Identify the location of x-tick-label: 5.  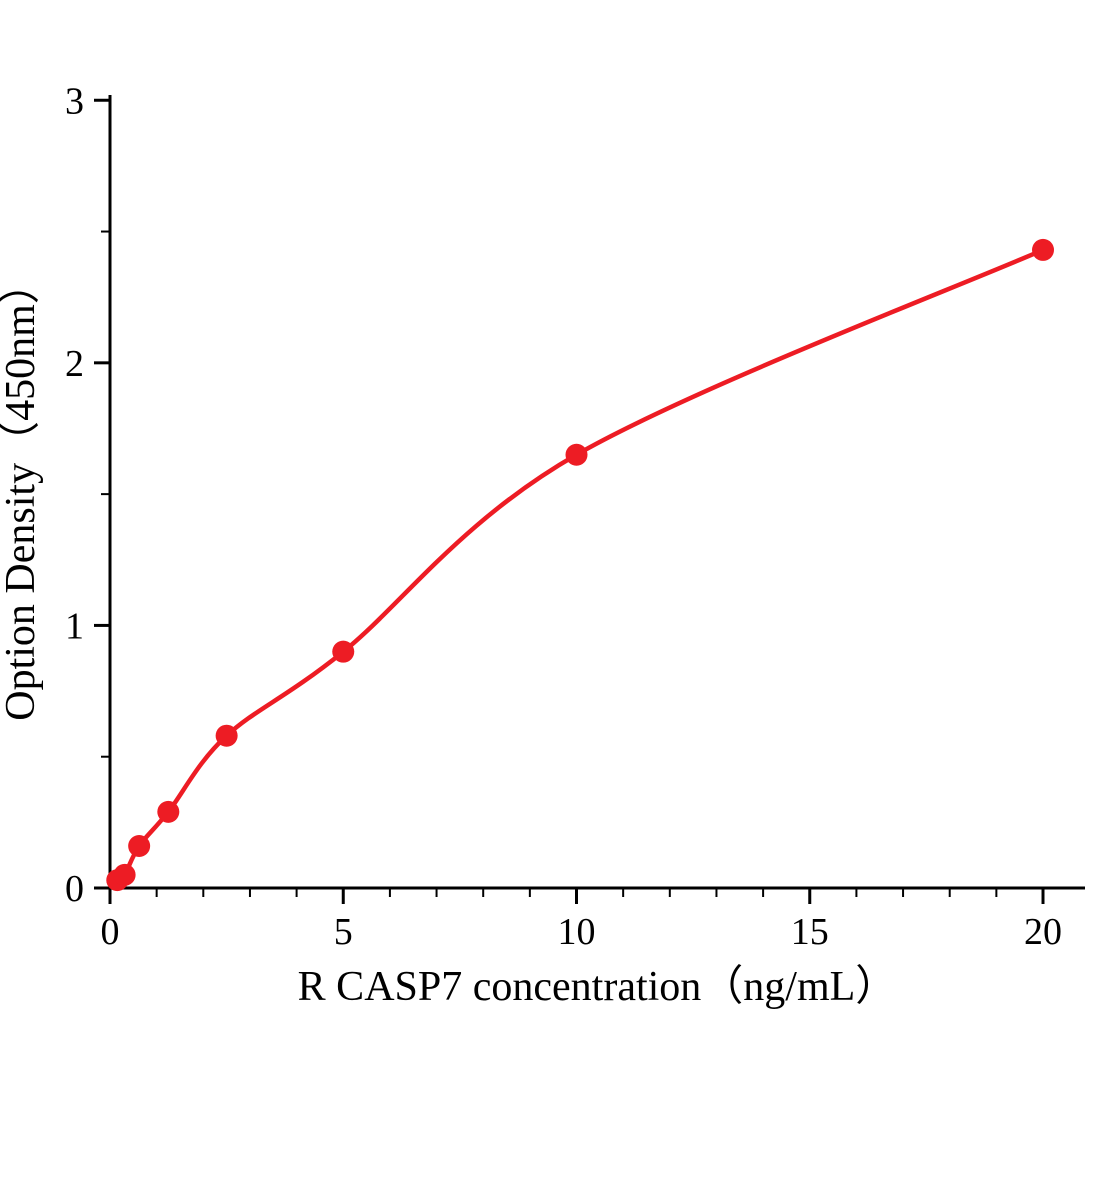
(343, 932).